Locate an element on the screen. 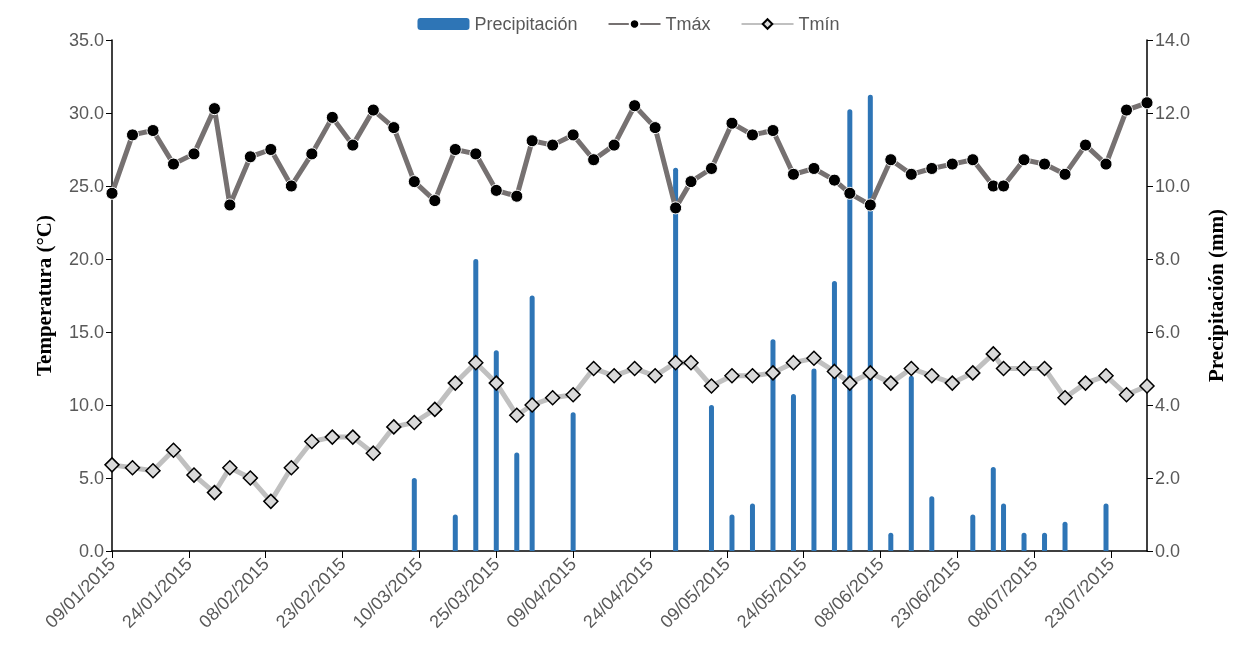  y-tick-label: 15.0 is located at coordinates (86, 332).